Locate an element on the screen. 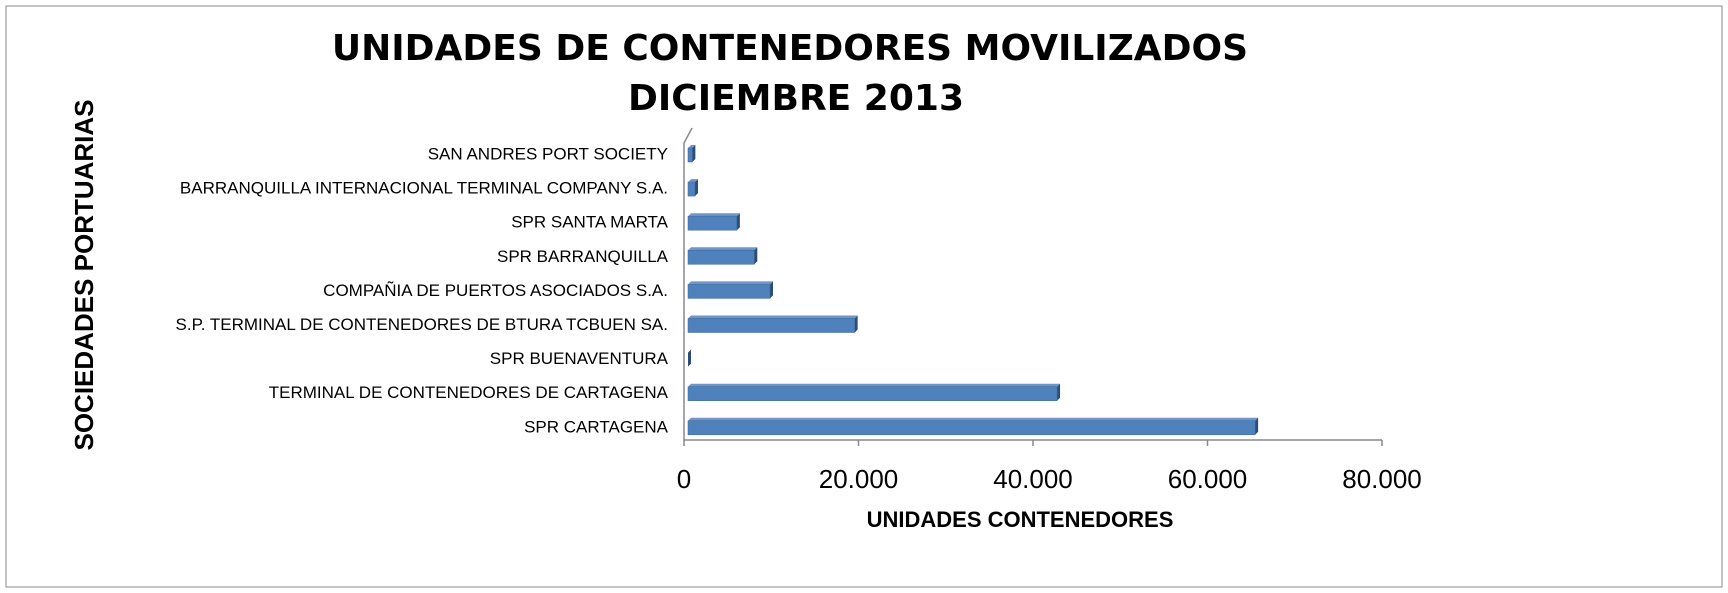 The width and height of the screenshot is (1728, 593). x-tick-label: 0 is located at coordinates (684, 479).